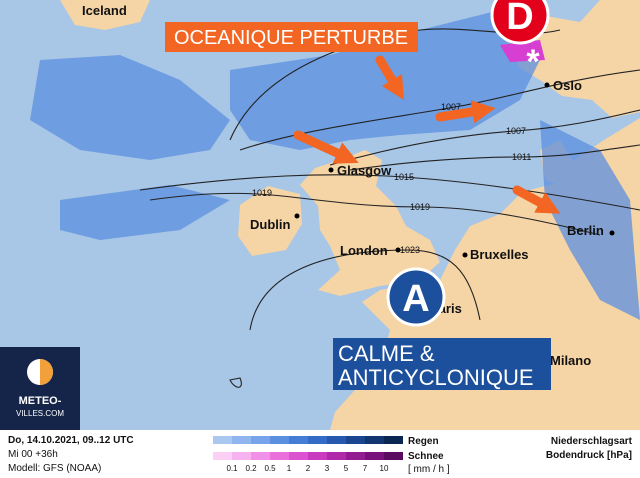 This screenshot has width=640, height=478. What do you see at coordinates (346, 468) in the screenshot?
I see `scale-label: 5` at bounding box center [346, 468].